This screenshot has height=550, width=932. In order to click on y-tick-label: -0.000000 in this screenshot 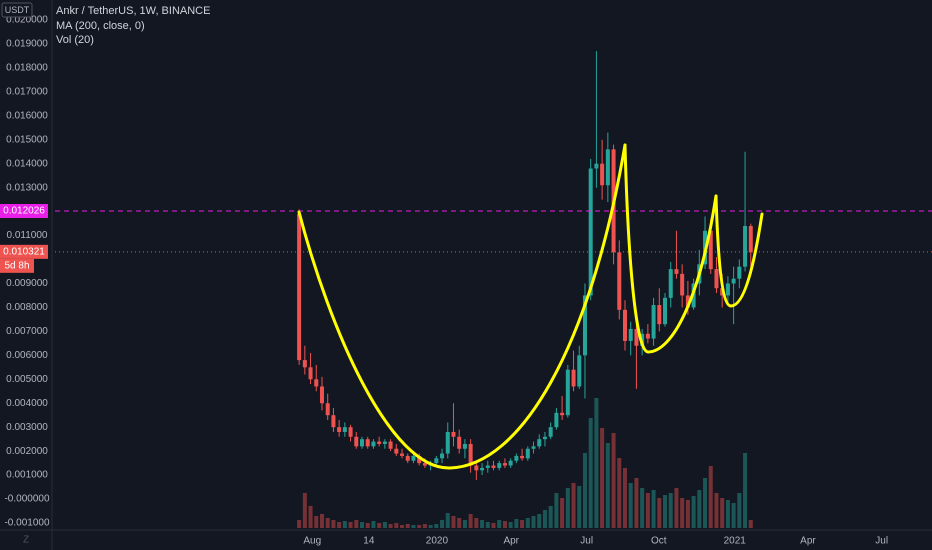, I will do `click(26, 499)`.